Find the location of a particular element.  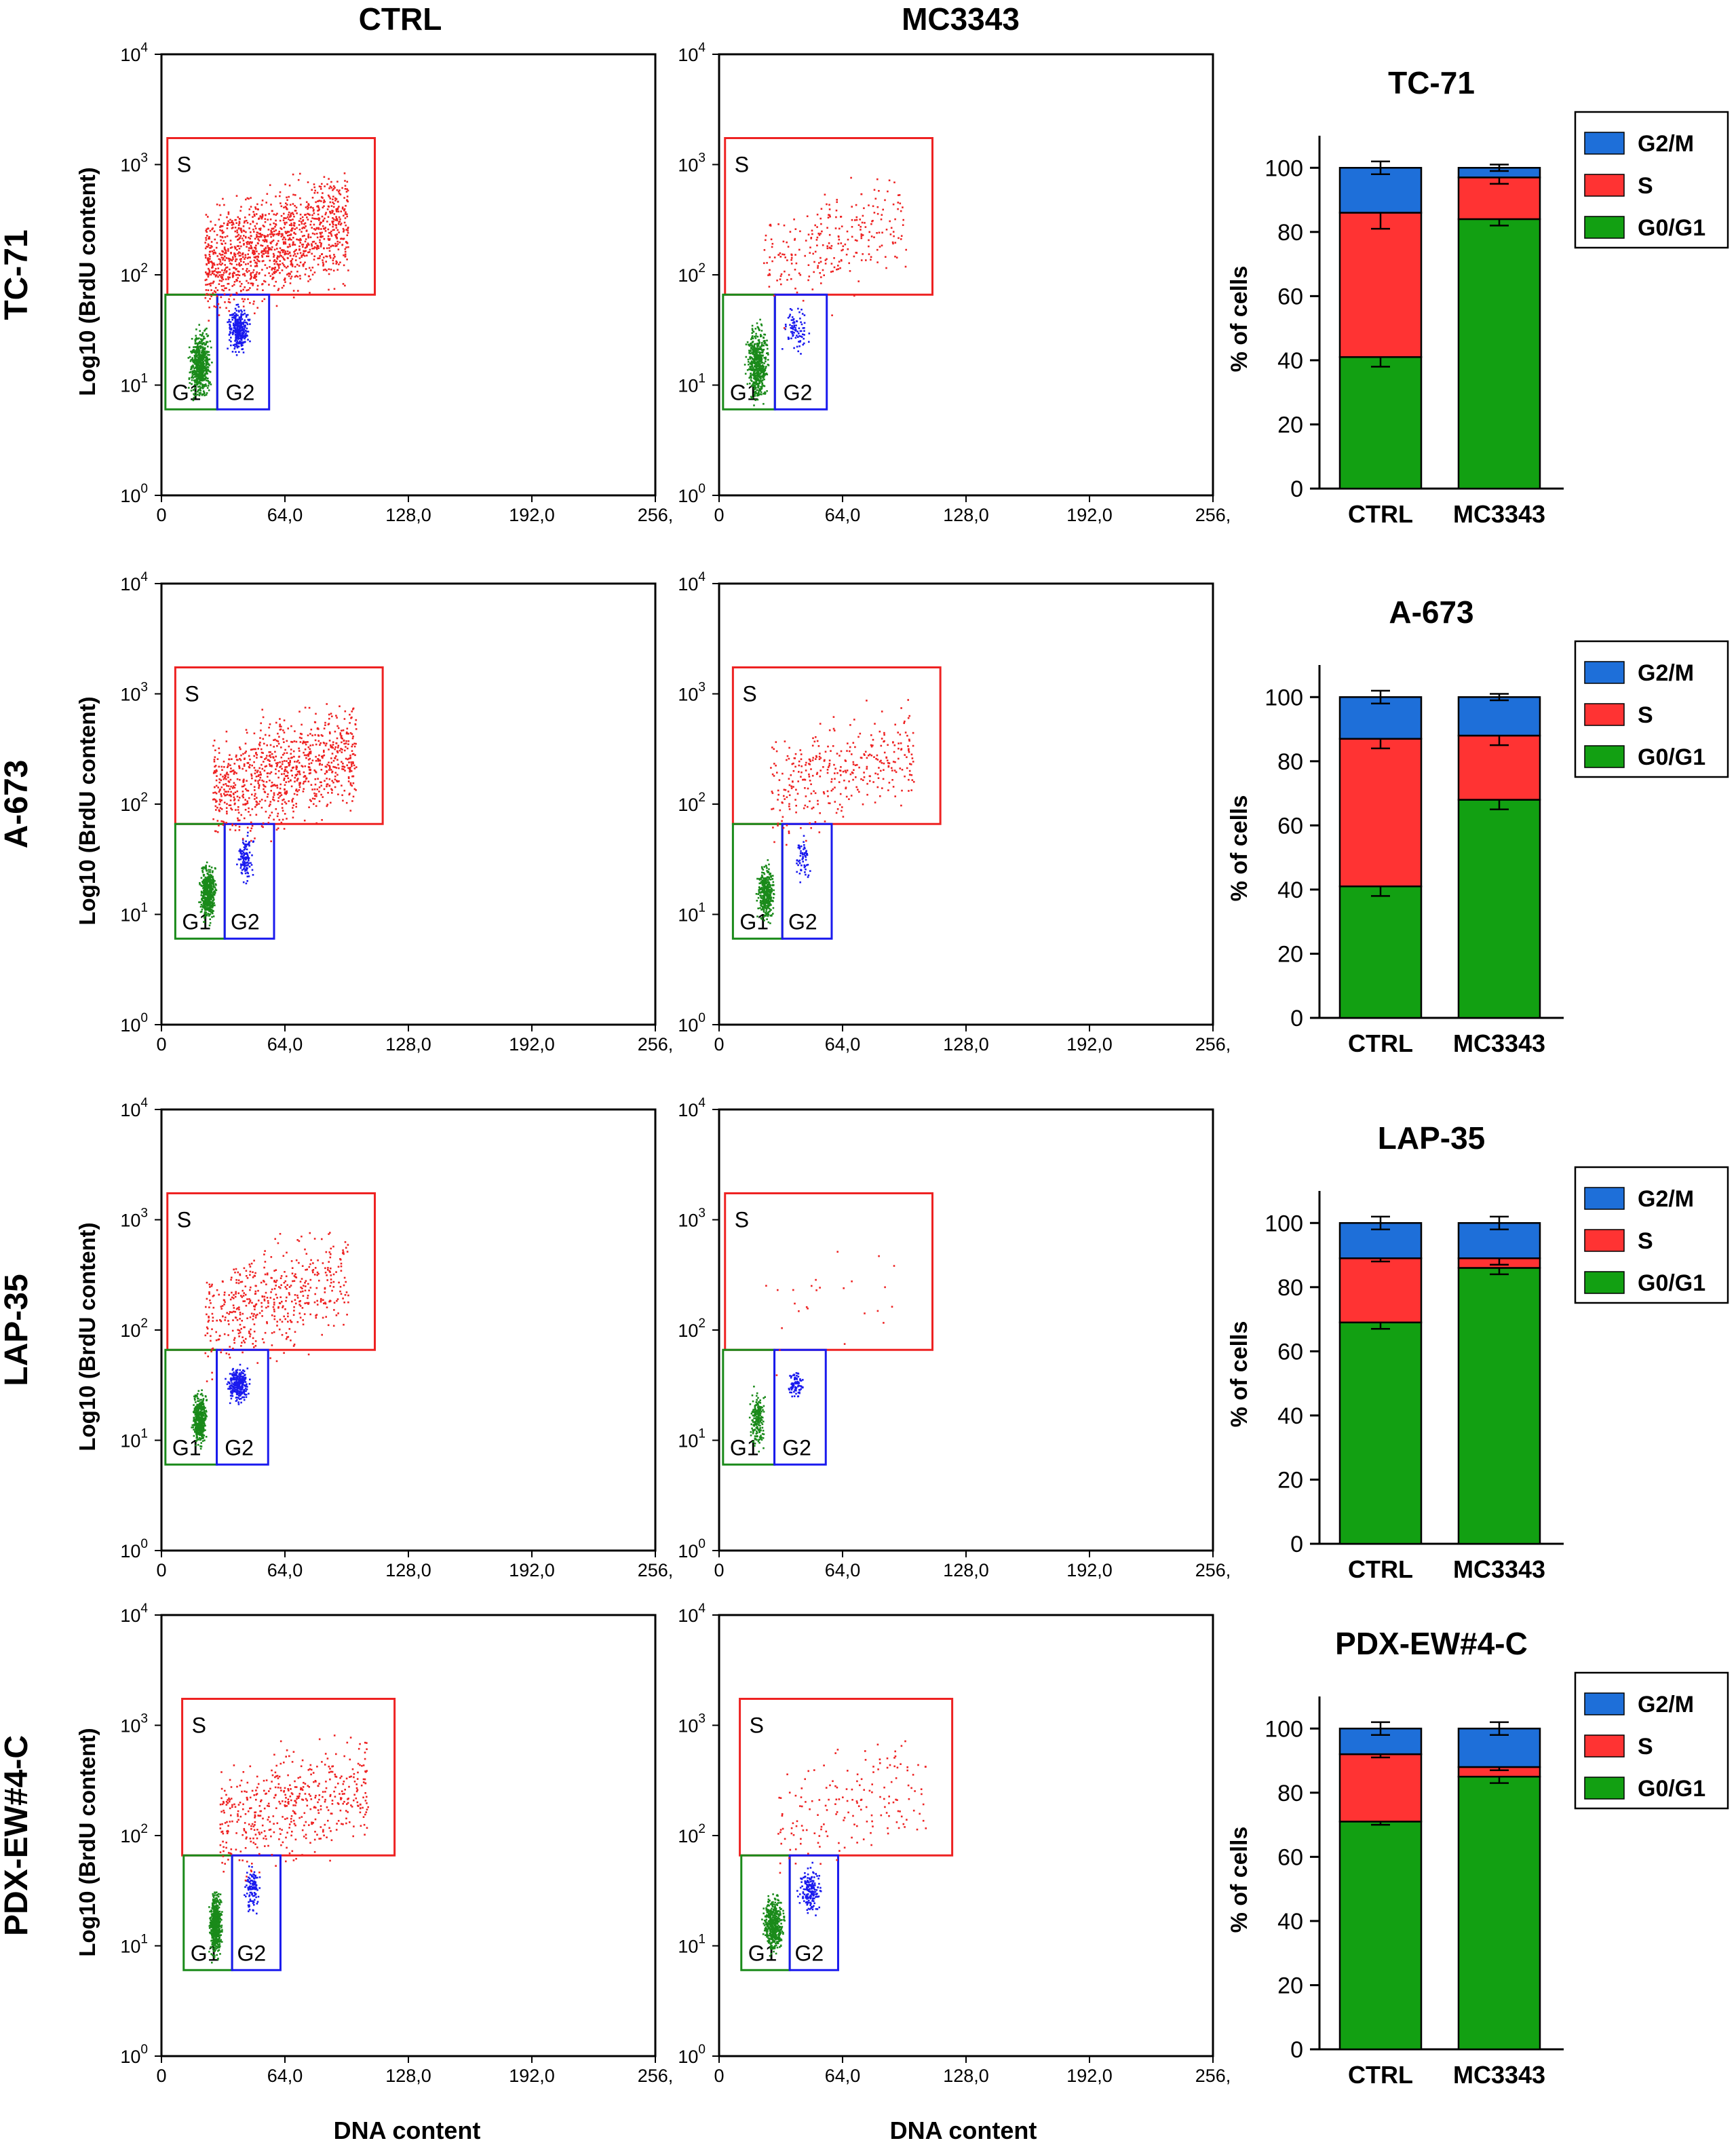

xlabel-ctrl: DNA content is located at coordinates (408, 2130).